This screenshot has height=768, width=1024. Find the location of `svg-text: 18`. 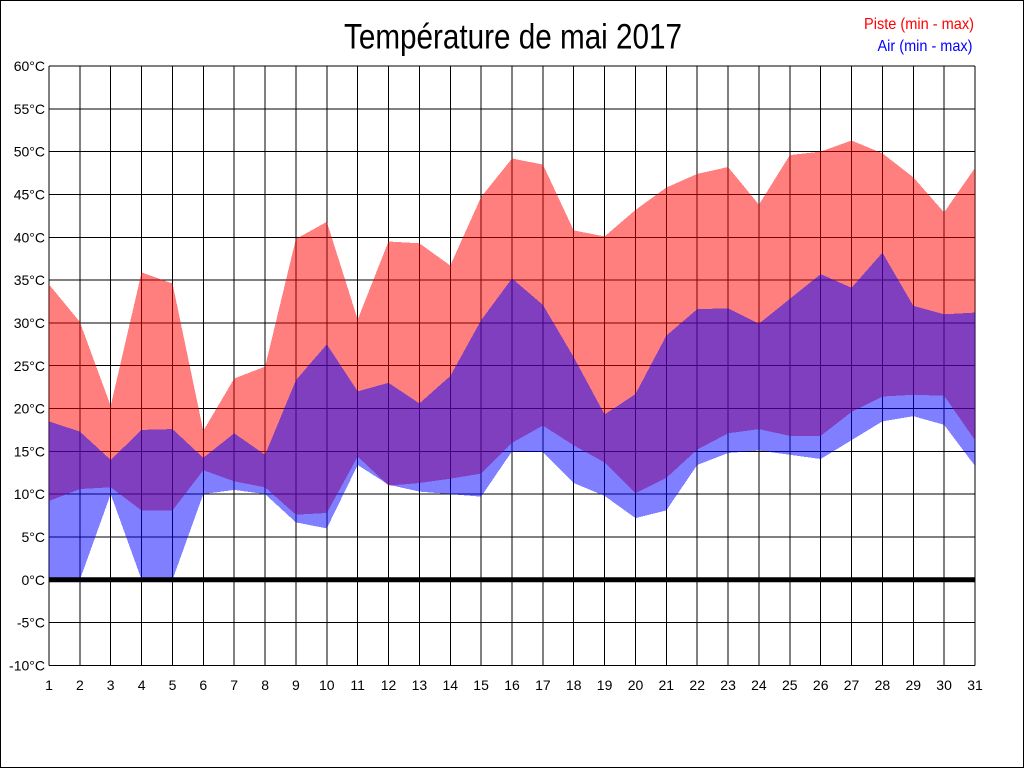

svg-text: 18 is located at coordinates (574, 685).